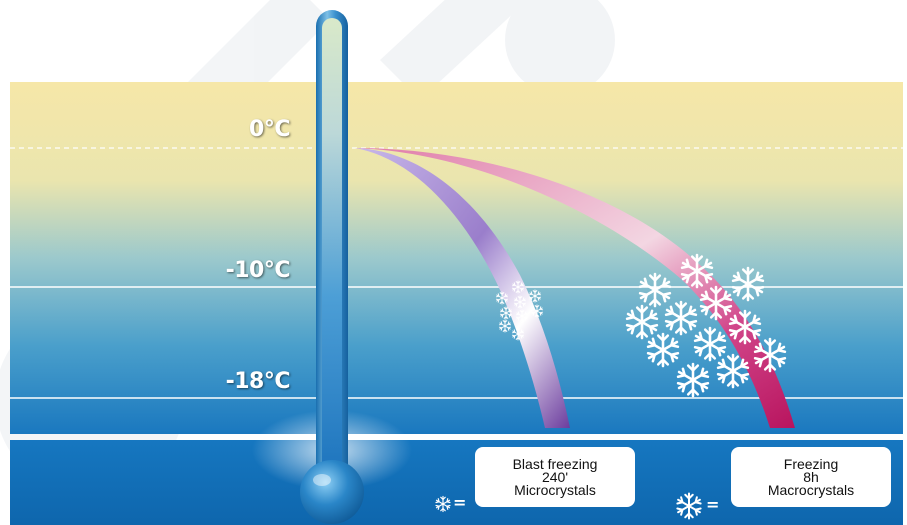 Image resolution: width=907 pixels, height=525 pixels. I want to click on blast-freezing-curve, so click(462, 288).